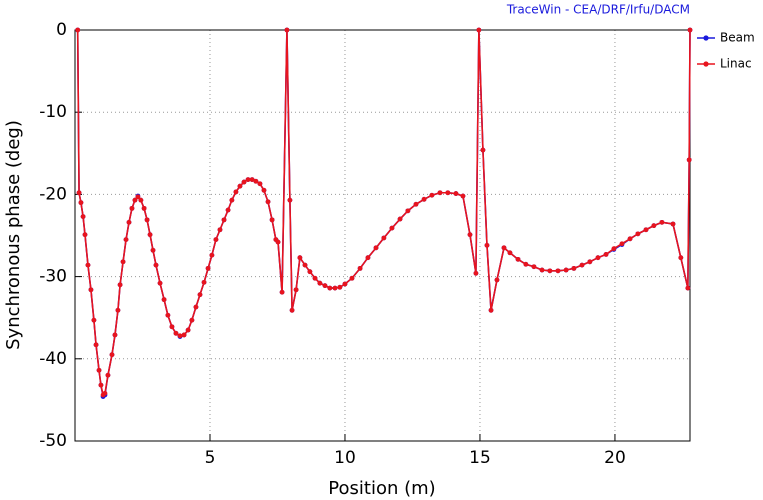 This screenshot has height=500, width=763. Describe the element at coordinates (737, 38) in the screenshot. I see `legend-label: Beam` at that location.